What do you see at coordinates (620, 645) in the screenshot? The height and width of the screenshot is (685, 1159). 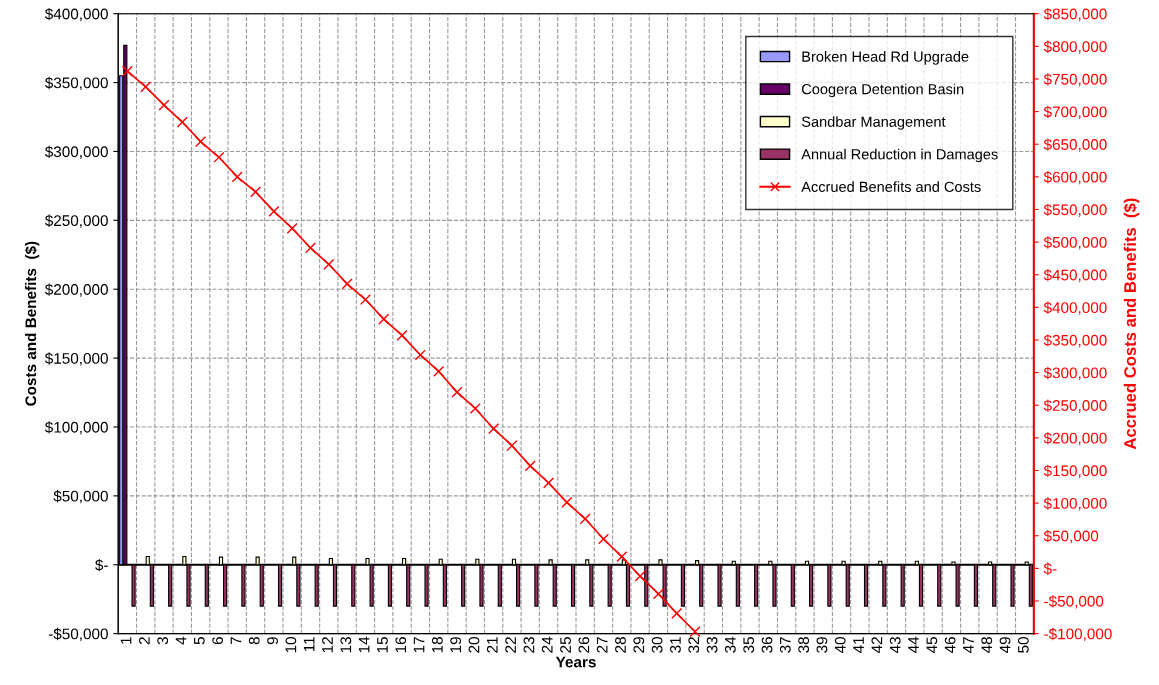 I see `x-tick-label: 28` at bounding box center [620, 645].